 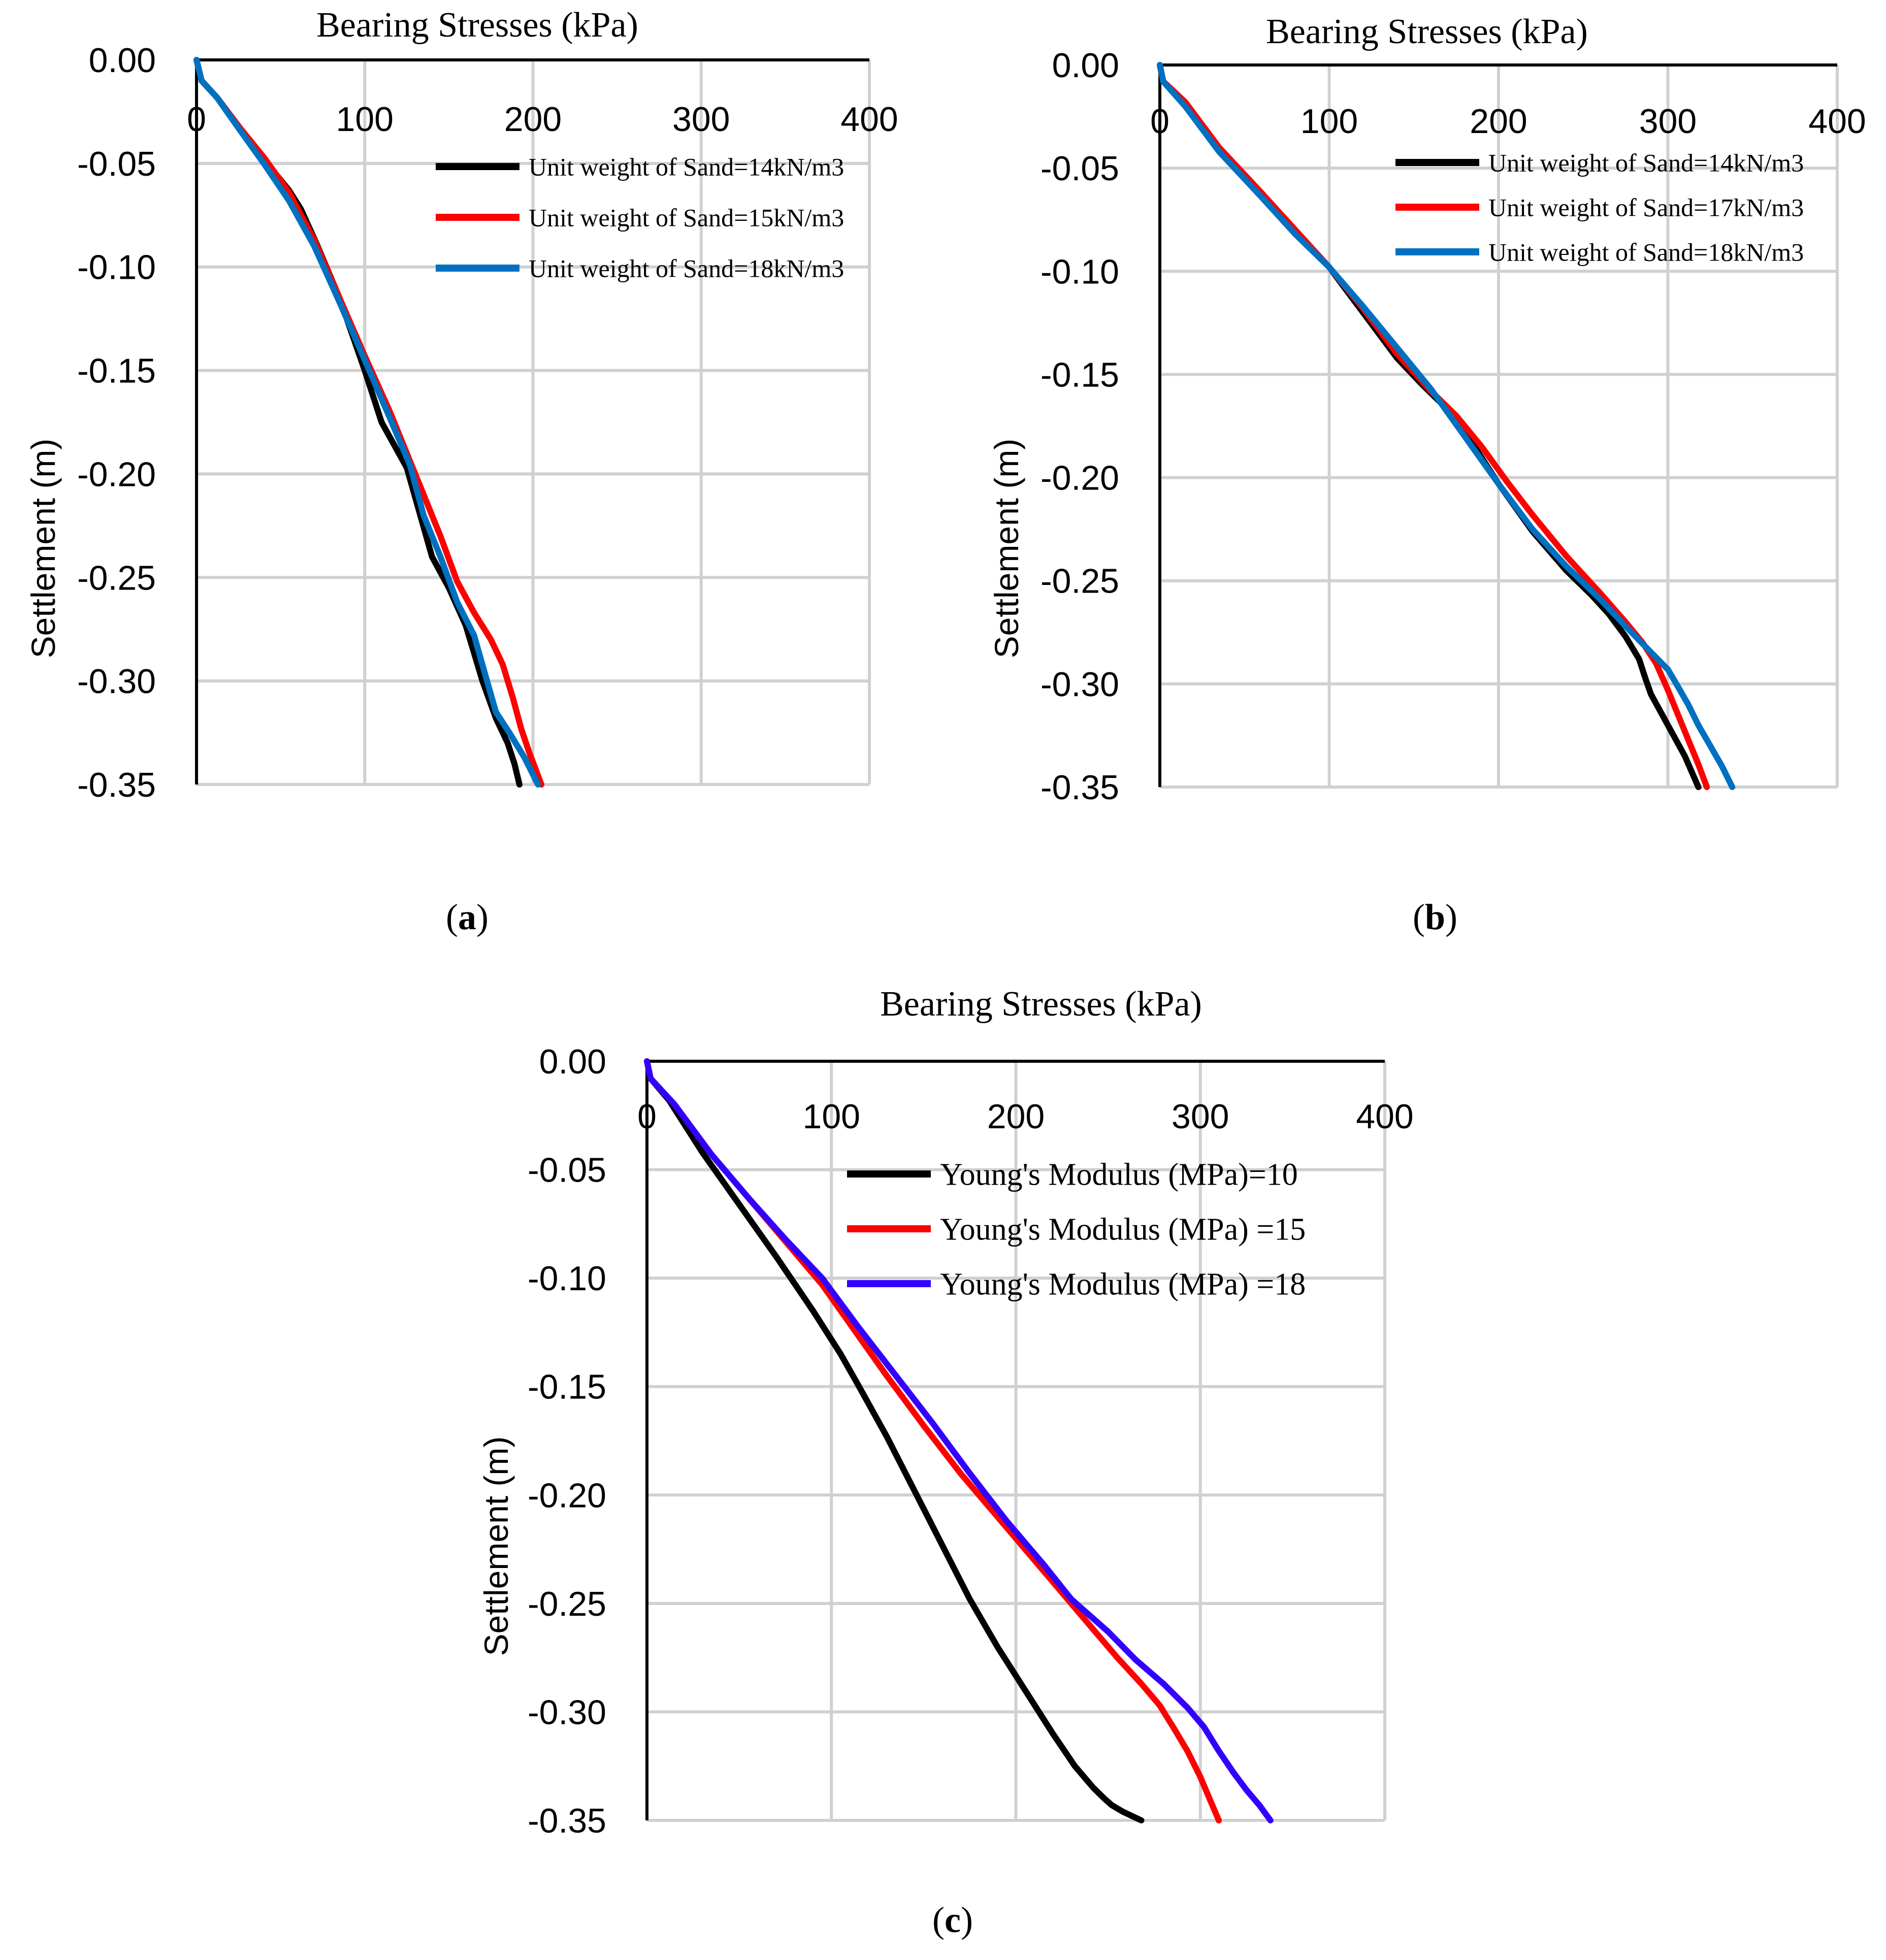 What do you see at coordinates (687, 218) in the screenshot?
I see `legend-label: Unit weight of Sand=15kN/m3` at bounding box center [687, 218].